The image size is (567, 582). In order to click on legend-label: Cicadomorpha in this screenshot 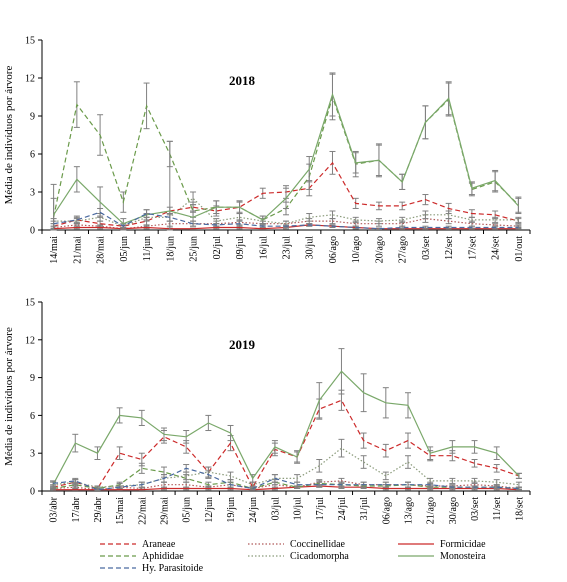, I will do `click(319, 556)`.